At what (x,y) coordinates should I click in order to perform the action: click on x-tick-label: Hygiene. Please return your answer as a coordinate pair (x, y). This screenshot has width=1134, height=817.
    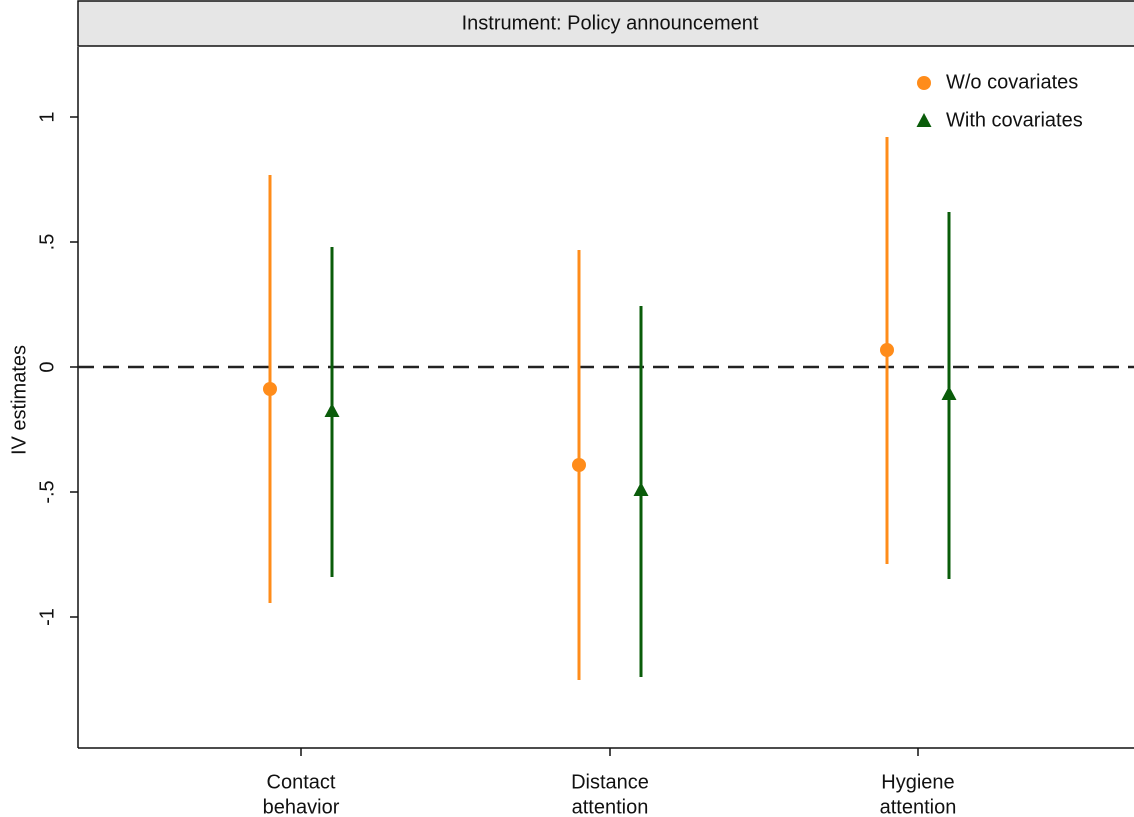
    Looking at the image, I should click on (917, 782).